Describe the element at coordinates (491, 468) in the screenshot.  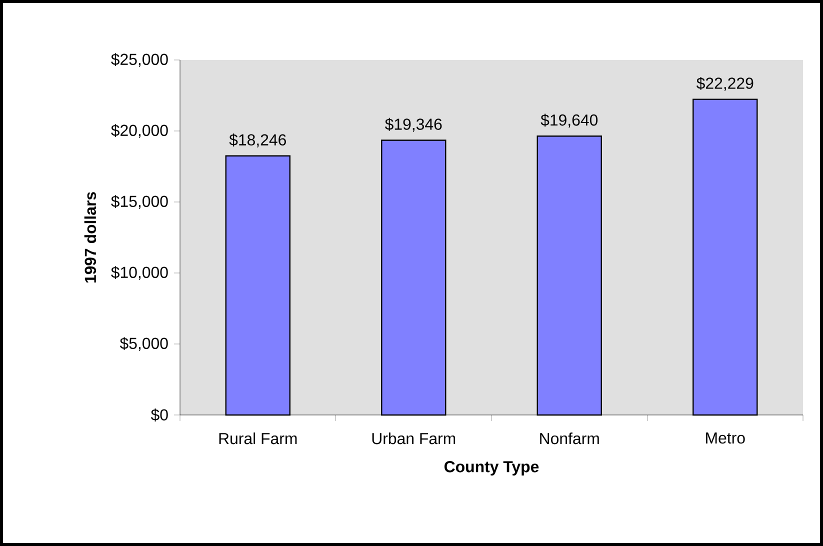
I see `x-axis-title: County Type` at that location.